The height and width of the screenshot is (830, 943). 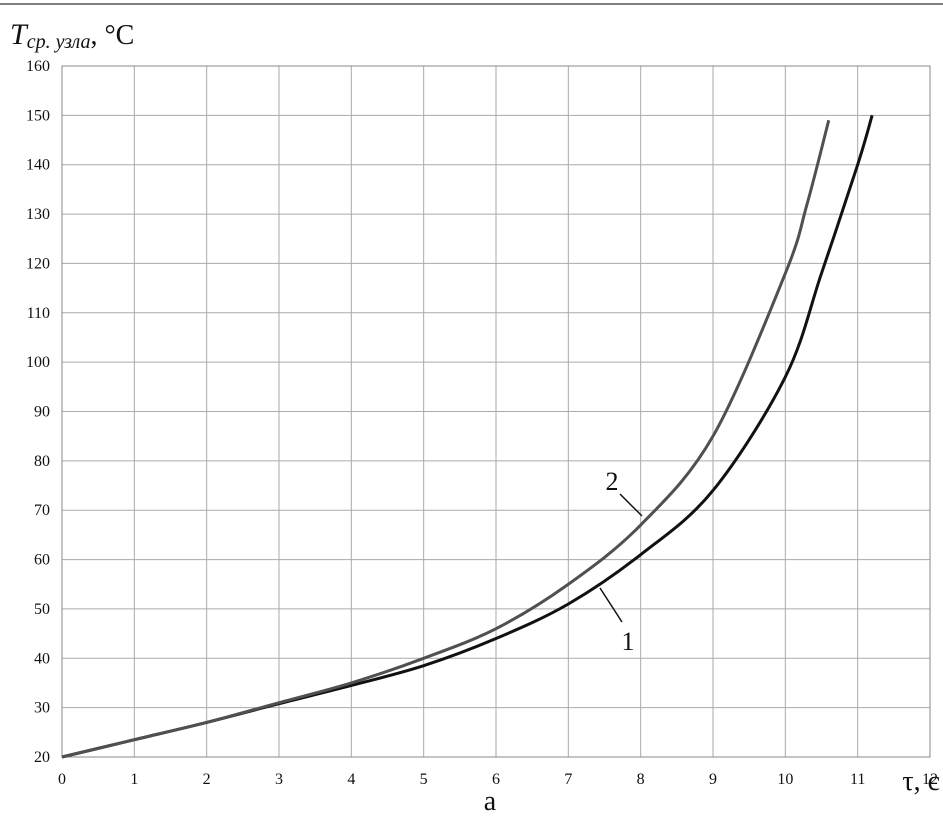 What do you see at coordinates (38, 263) in the screenshot?
I see `y-tick-label: 120` at bounding box center [38, 263].